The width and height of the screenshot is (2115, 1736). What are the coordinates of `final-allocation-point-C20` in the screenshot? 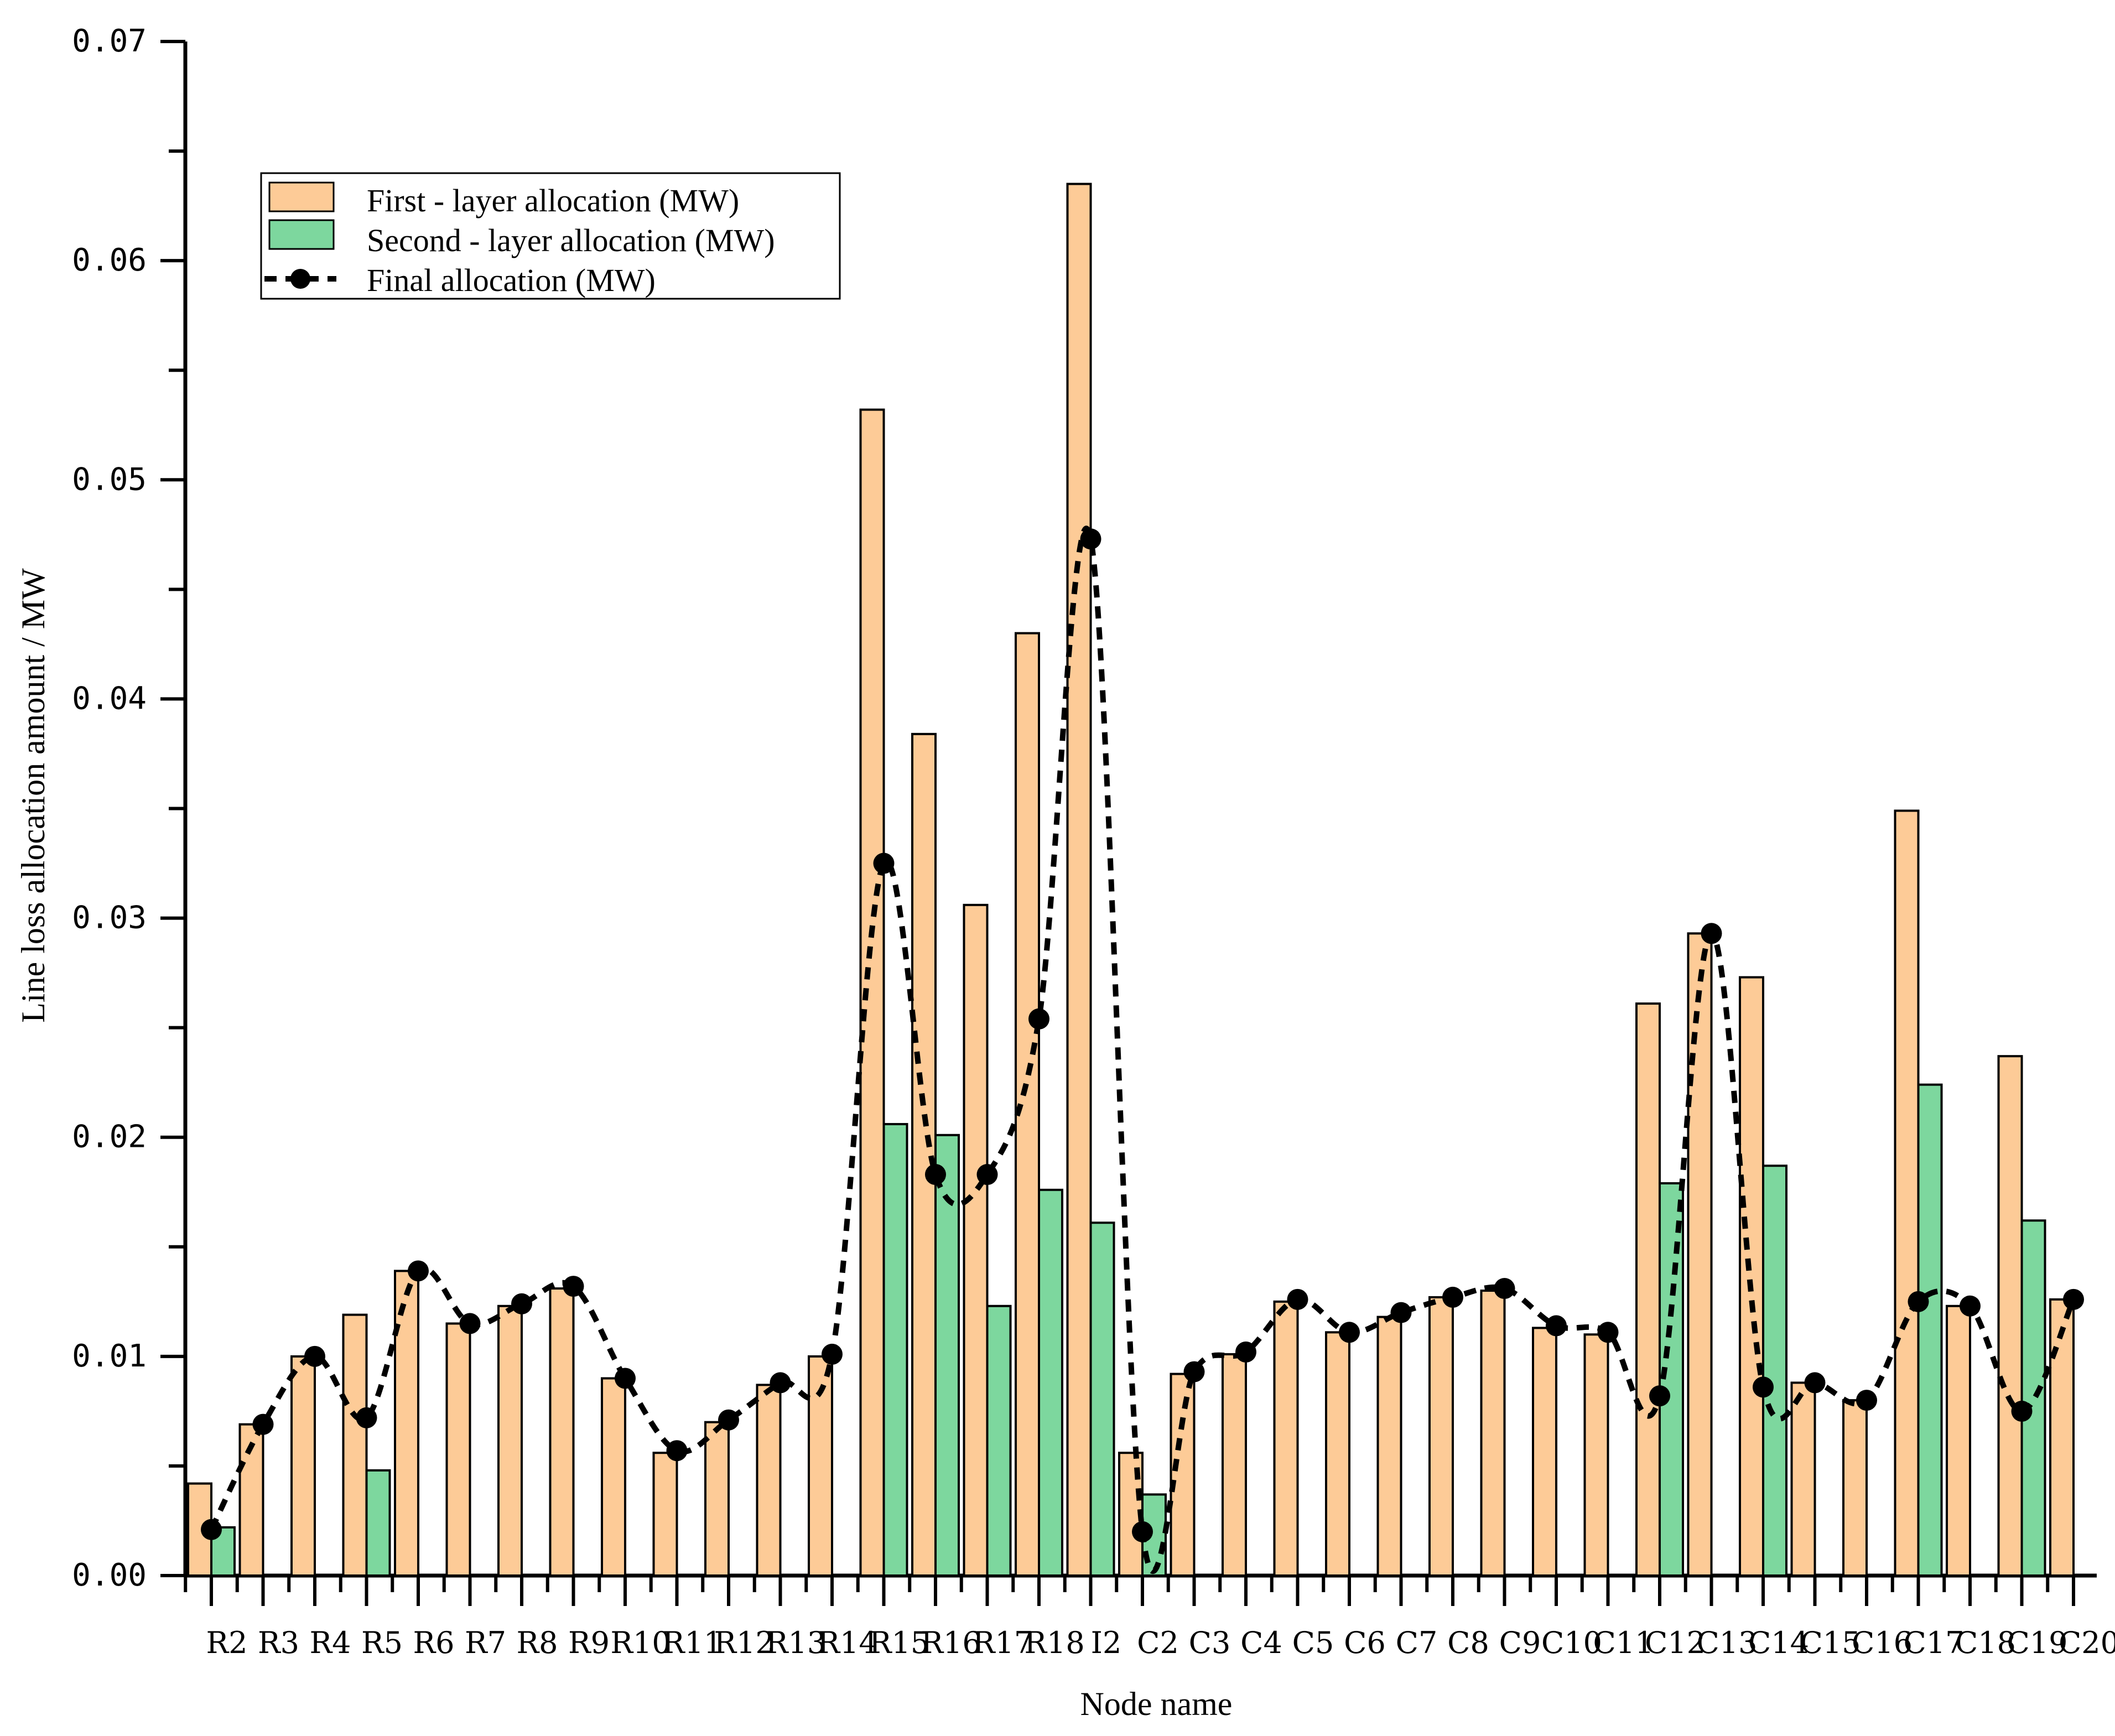 It's located at (2073, 1299).